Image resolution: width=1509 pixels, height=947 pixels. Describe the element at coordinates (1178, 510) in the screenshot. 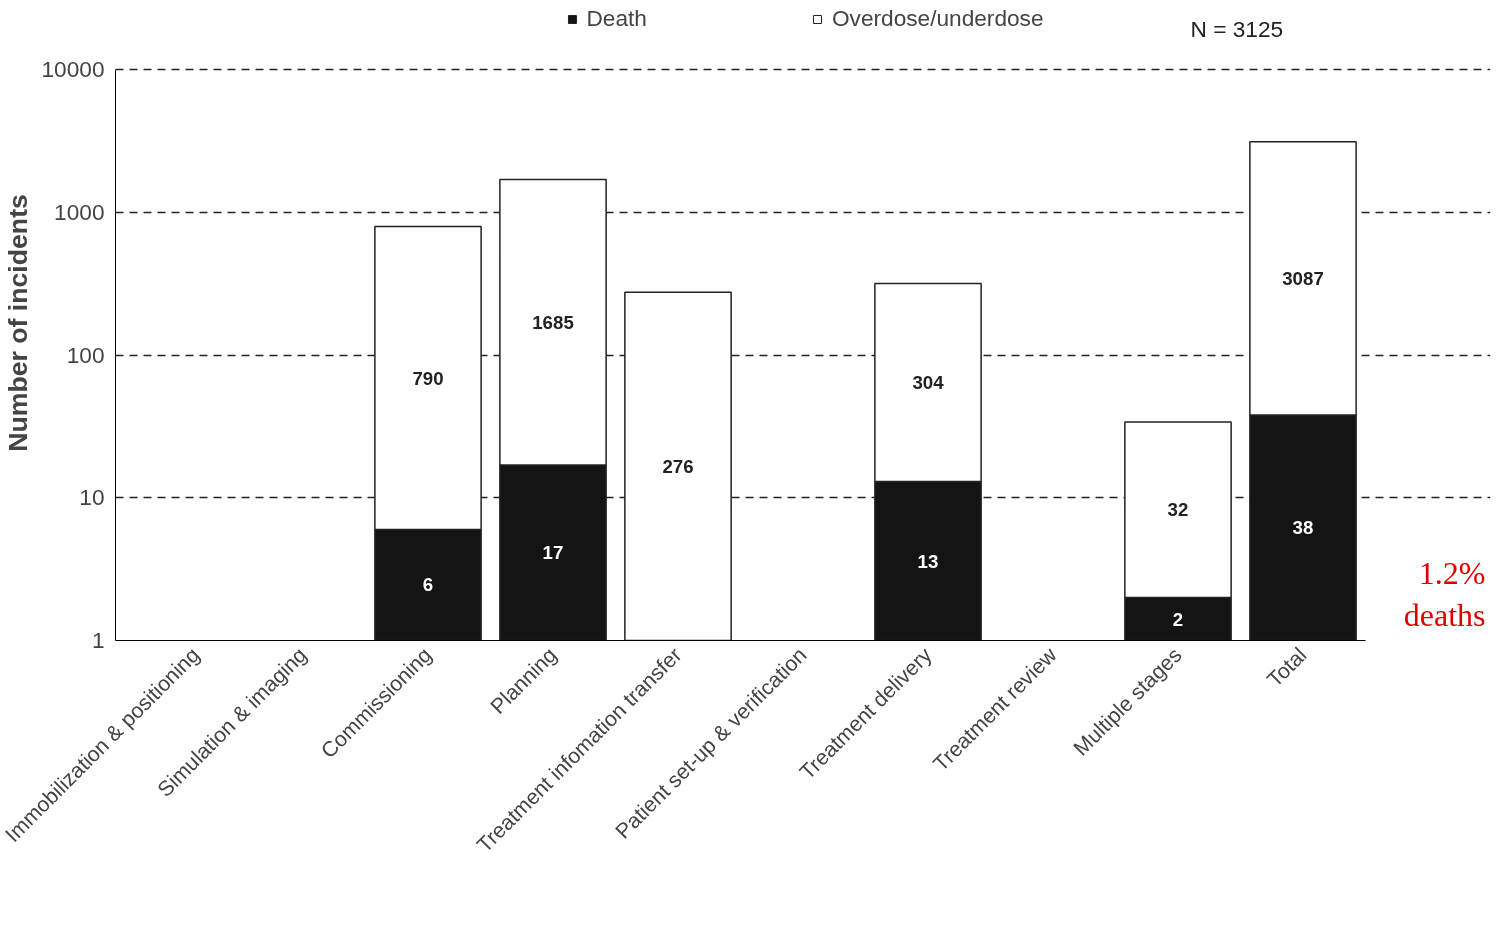

I see `data-label: 32` at that location.